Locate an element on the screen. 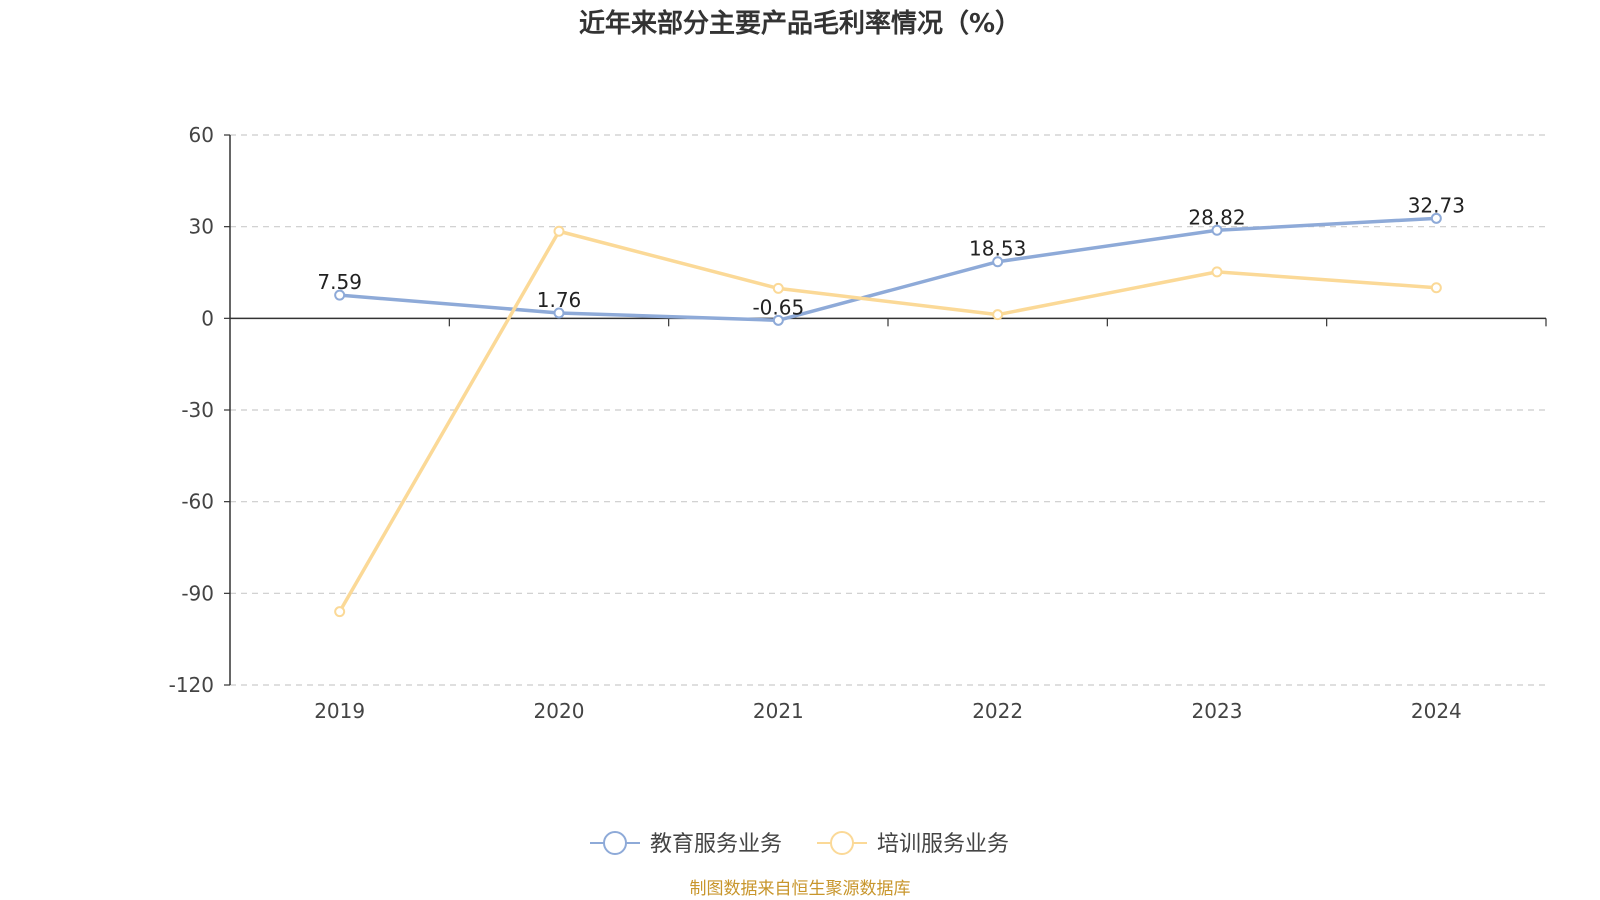 The image size is (1600, 900). y-tick-label: -90 is located at coordinates (197, 593).